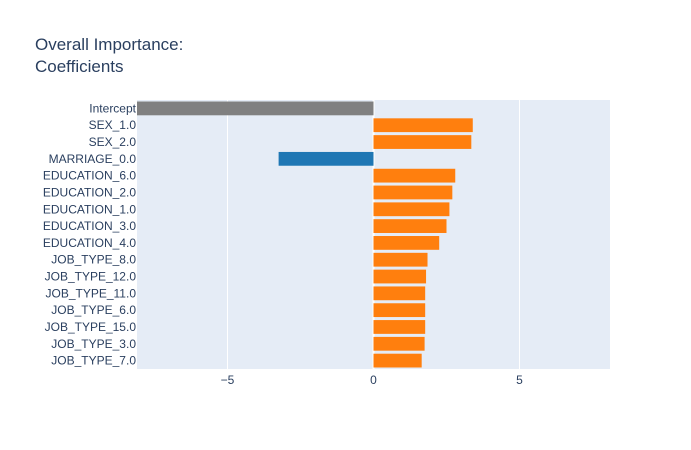  Describe the element at coordinates (109, 44) in the screenshot. I see `chart-title-line-1: Overall Importance:` at that location.